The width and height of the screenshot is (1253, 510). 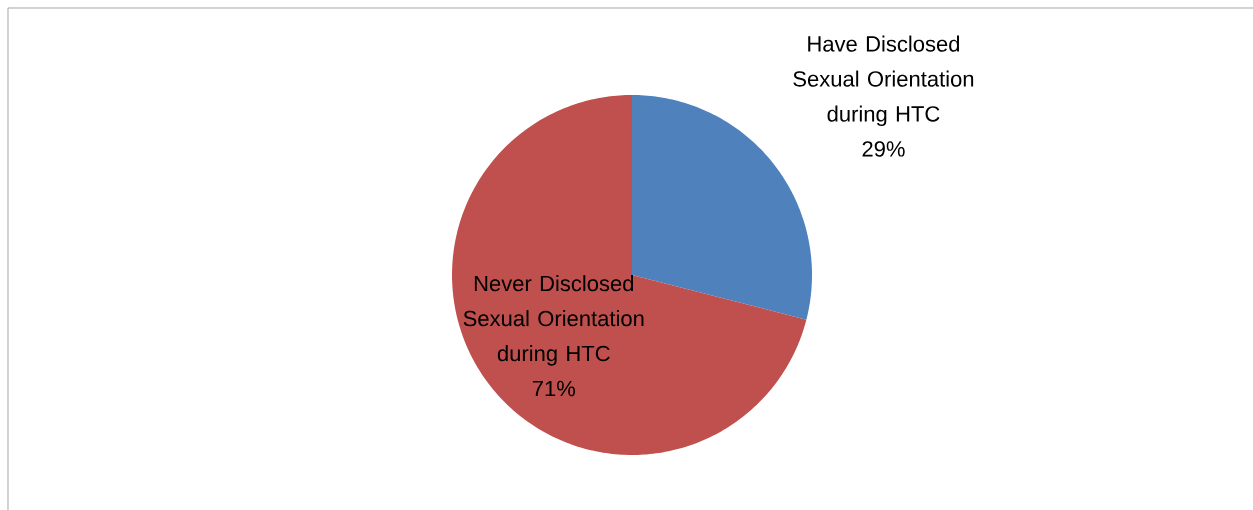 What do you see at coordinates (883, 81) in the screenshot?
I see `slice-label: Have Disclosed Sexual Orientation during HTC` at bounding box center [883, 81].